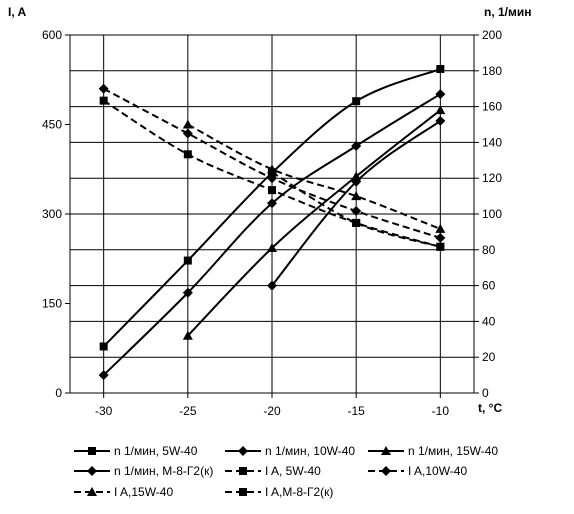  I want to click on y-right-tick-label: 100, so click(492, 214).